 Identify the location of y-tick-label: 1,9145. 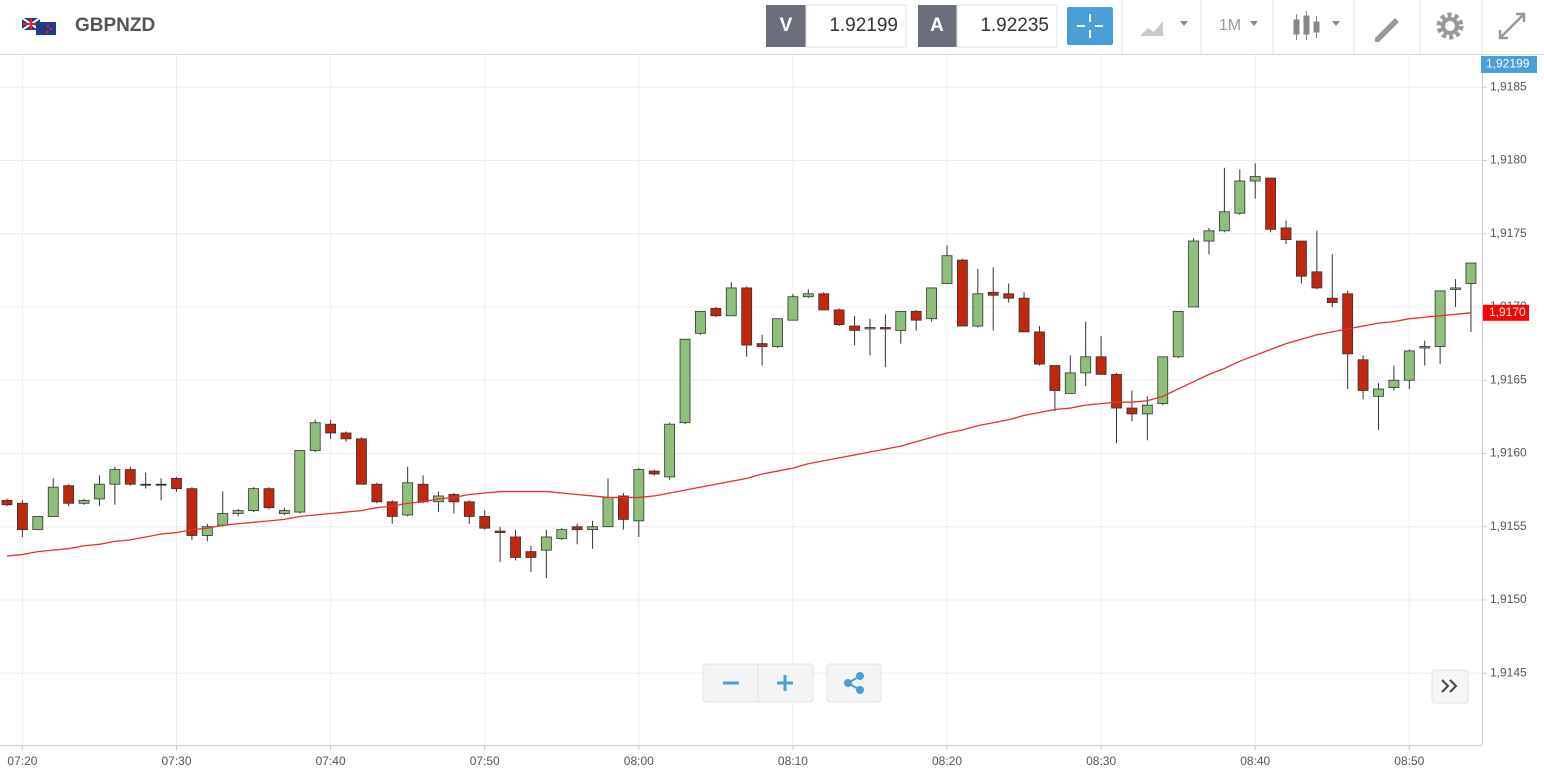
(1508, 672).